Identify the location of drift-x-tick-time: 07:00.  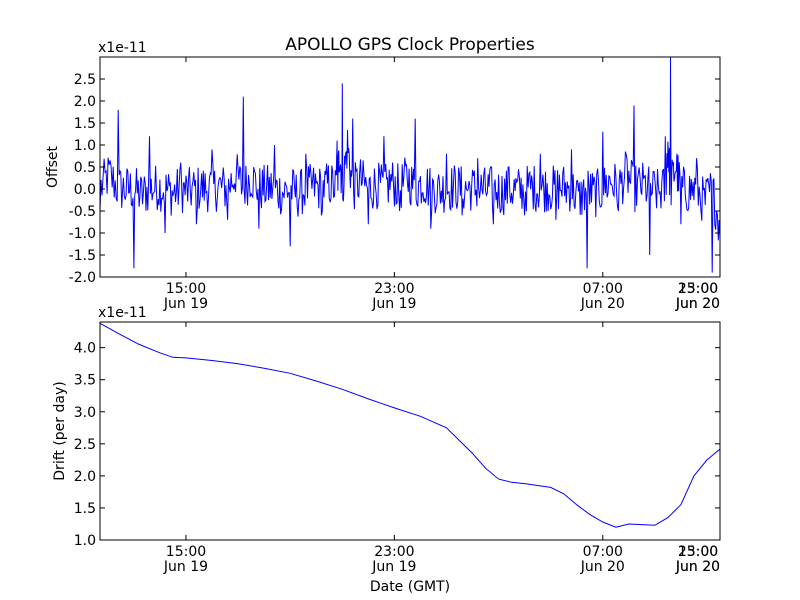
(603, 552).